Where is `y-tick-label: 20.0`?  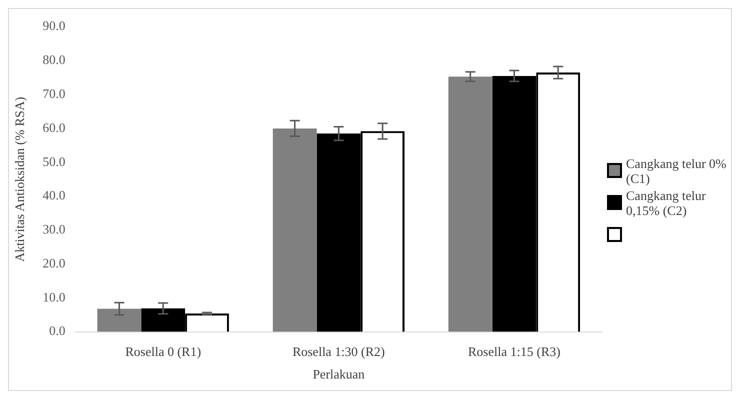
y-tick-label: 20.0 is located at coordinates (54, 262).